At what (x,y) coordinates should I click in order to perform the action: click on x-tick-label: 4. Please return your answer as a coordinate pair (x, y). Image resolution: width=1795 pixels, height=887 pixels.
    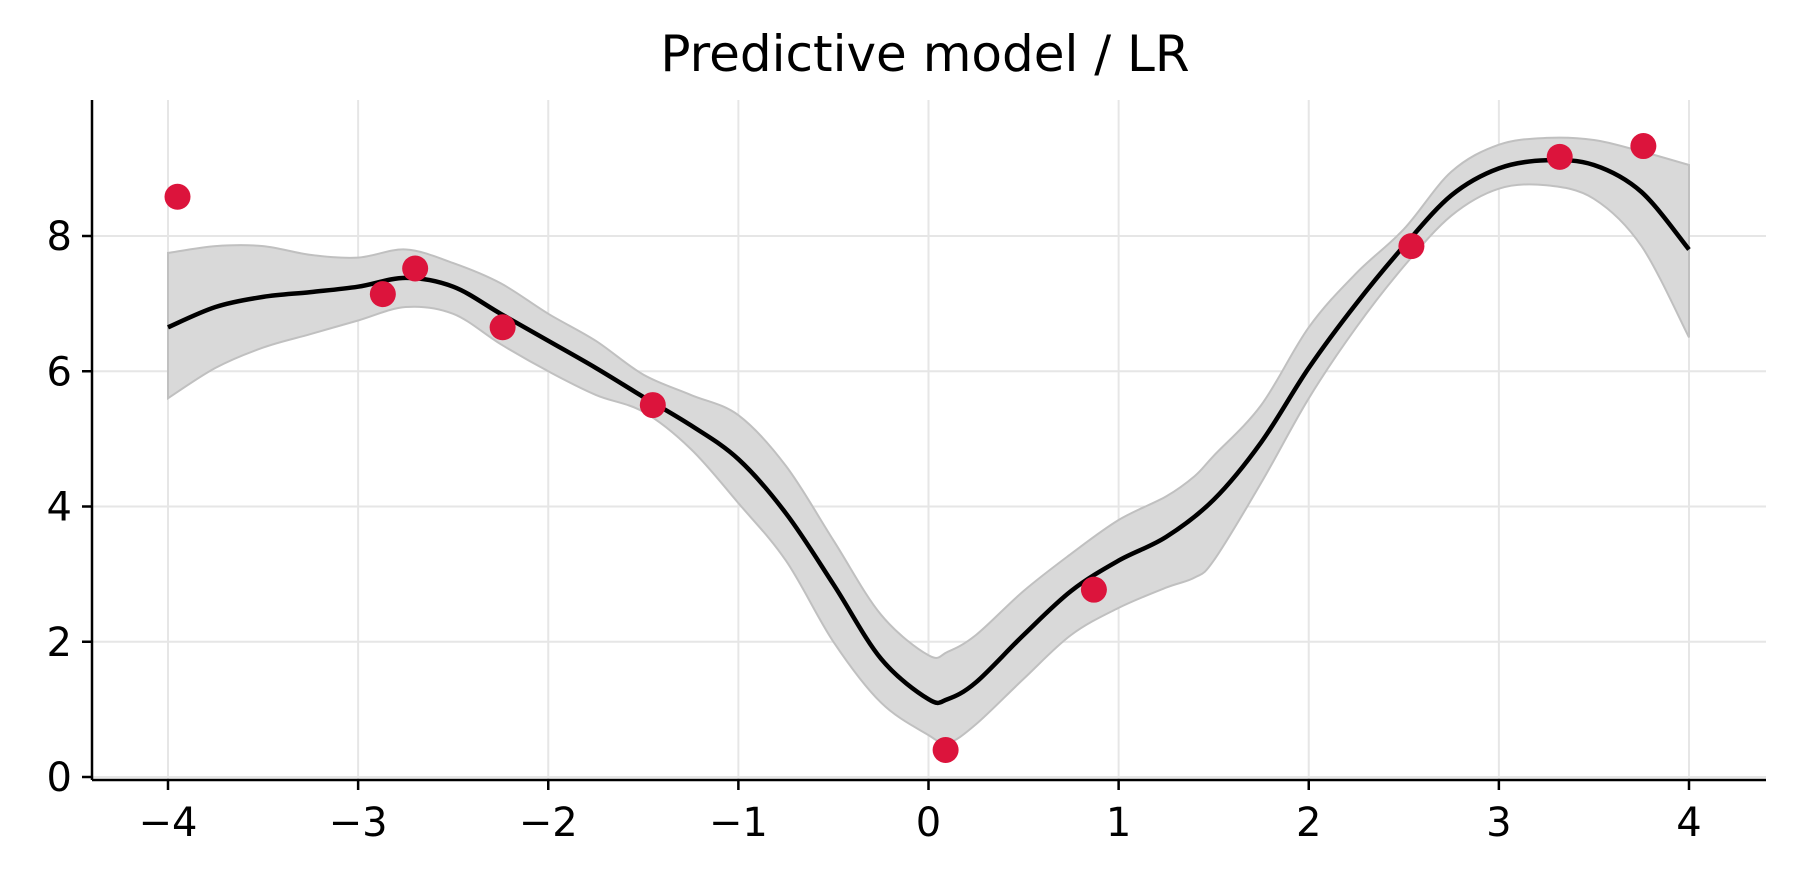
    Looking at the image, I should click on (1688, 823).